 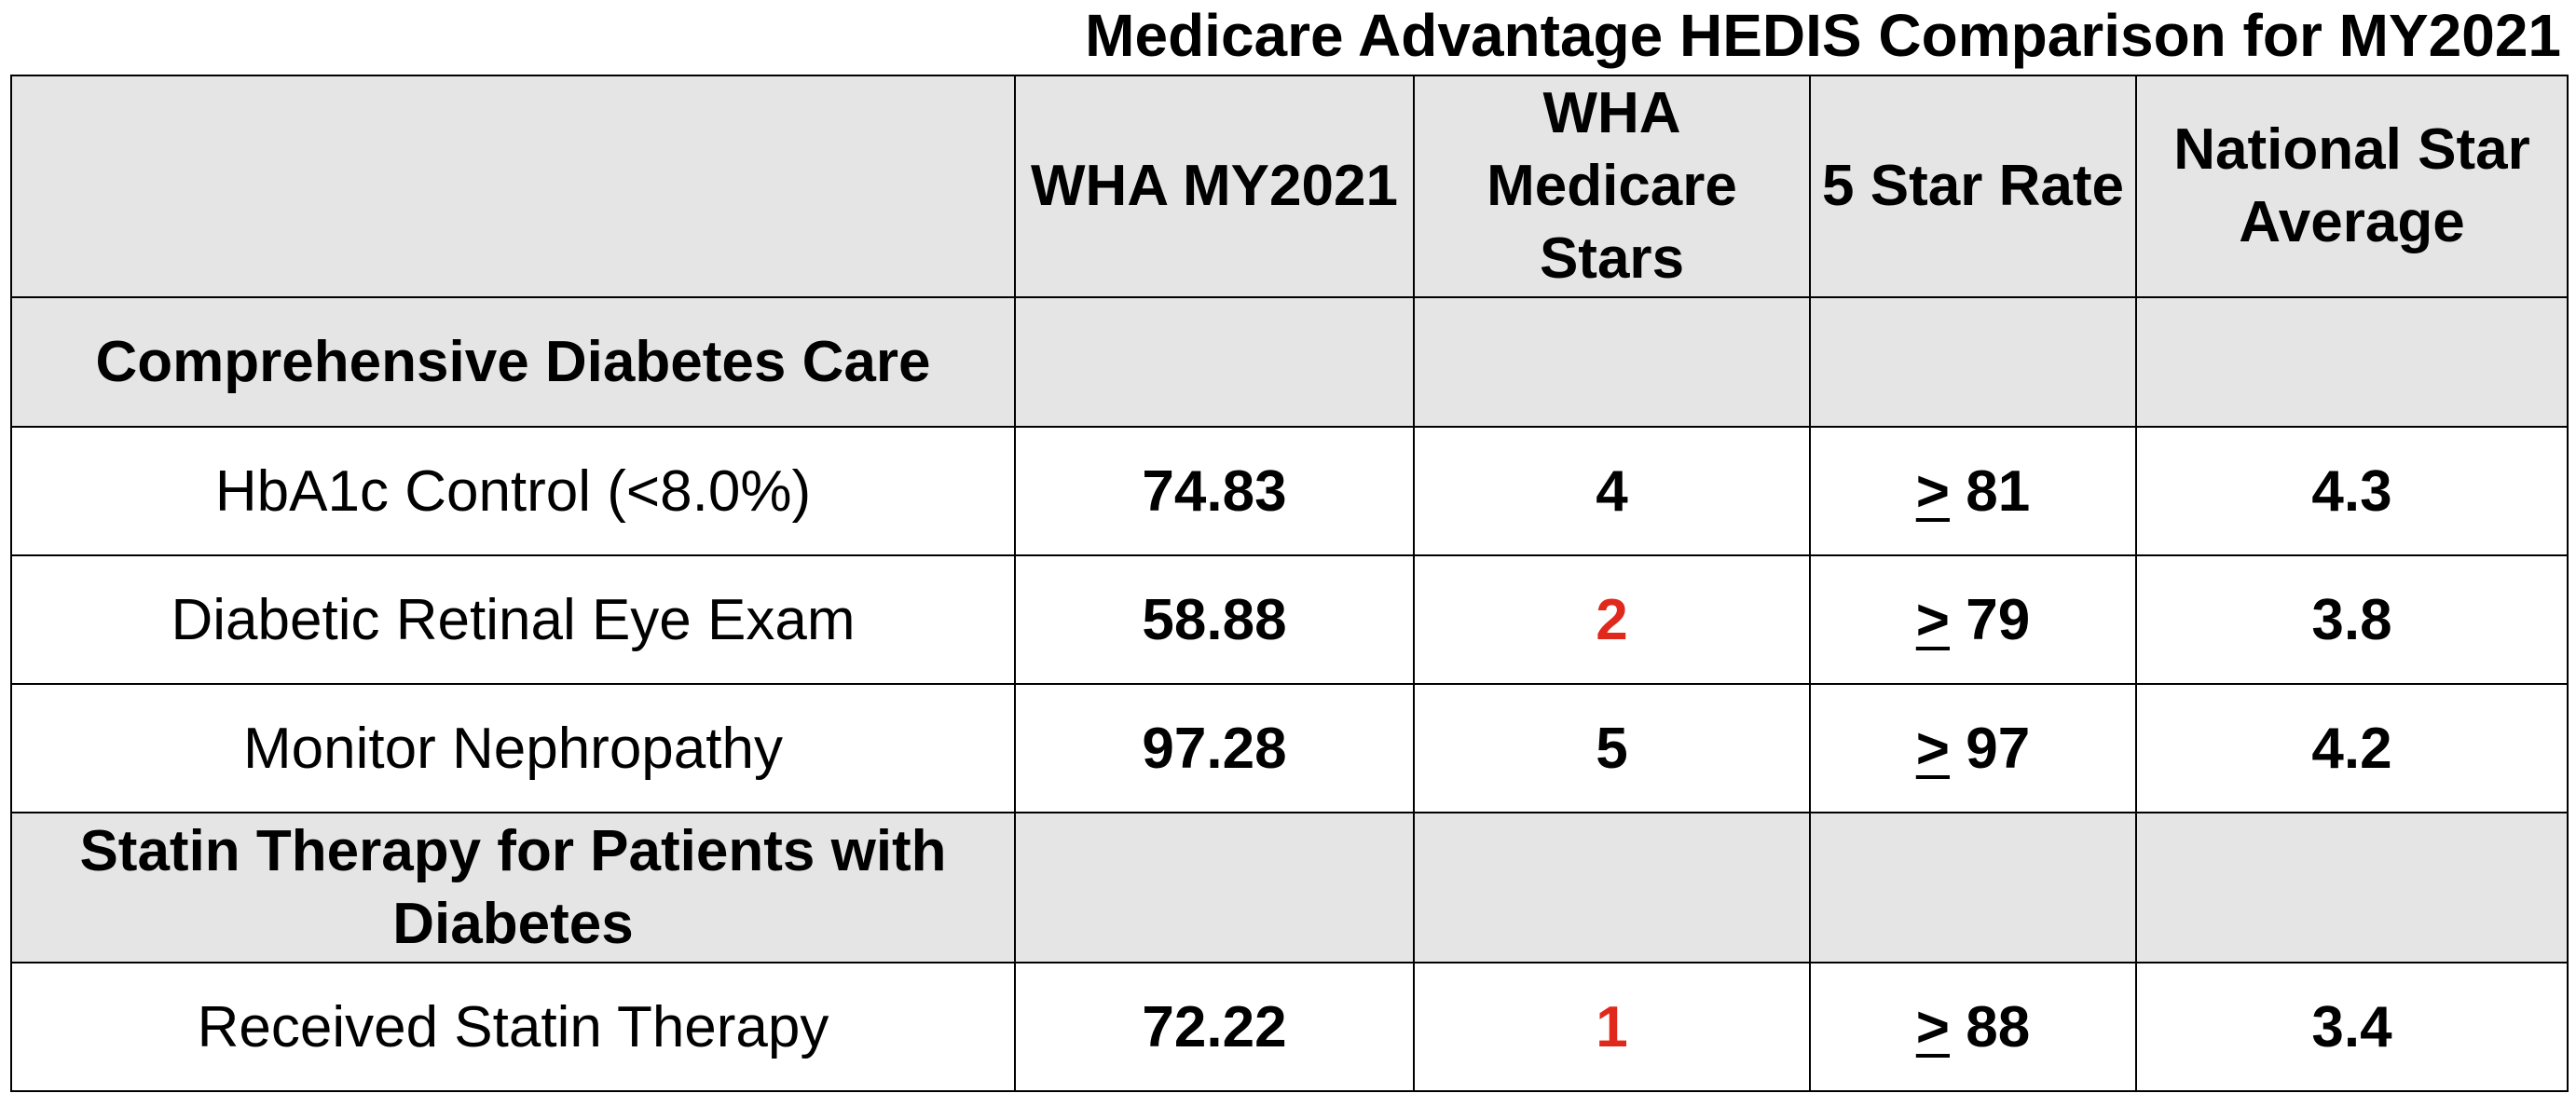 I want to click on measure-cell: Diabetic Retinal Eye Exam, so click(x=513, y=619).